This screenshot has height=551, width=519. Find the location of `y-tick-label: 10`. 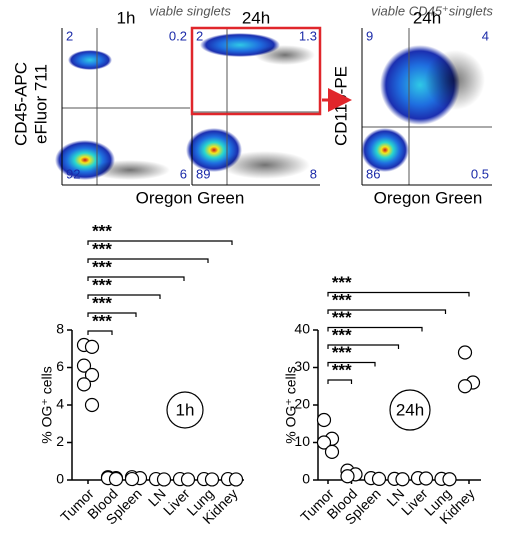

y-tick-label: 10 is located at coordinates (302, 441).